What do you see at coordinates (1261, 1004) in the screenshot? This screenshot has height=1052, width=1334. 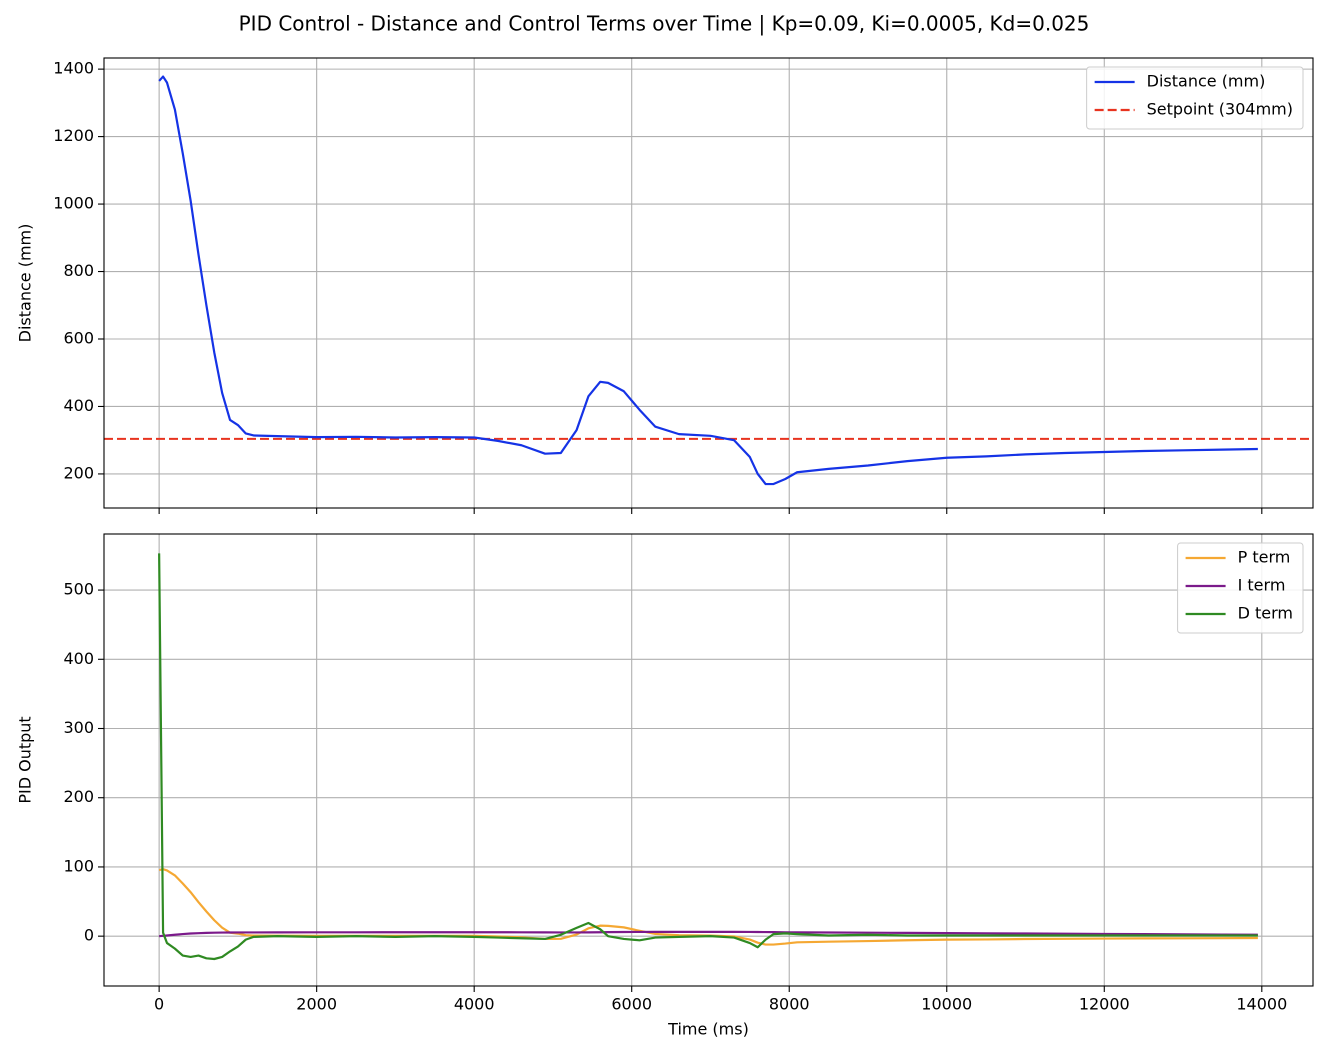 I see `x-tick-label: 14000` at bounding box center [1261, 1004].